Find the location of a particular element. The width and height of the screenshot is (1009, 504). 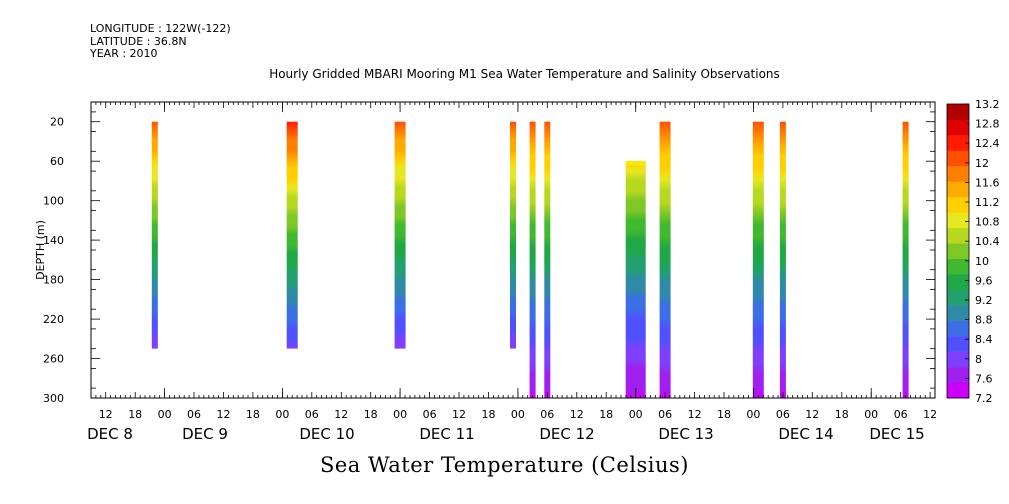

colorbar-label: 7.6 is located at coordinates (984, 378).